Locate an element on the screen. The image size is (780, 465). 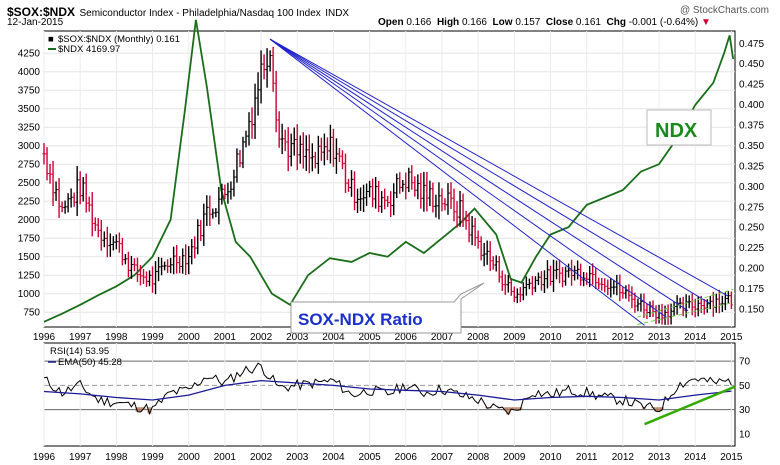
channel-line is located at coordinates (685, 313).